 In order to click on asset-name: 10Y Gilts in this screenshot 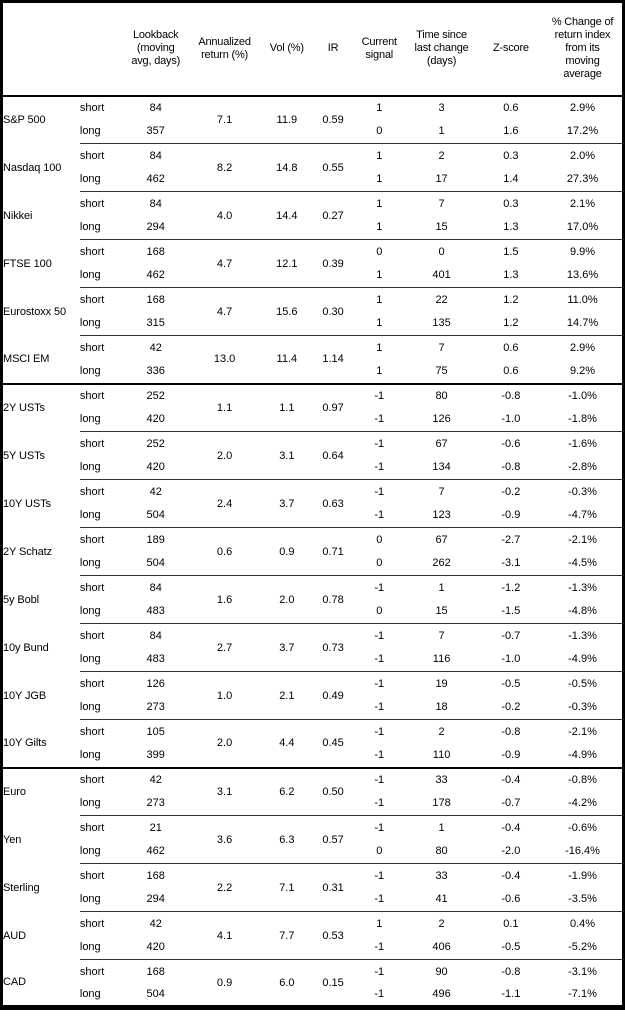, I will do `click(25, 743)`.